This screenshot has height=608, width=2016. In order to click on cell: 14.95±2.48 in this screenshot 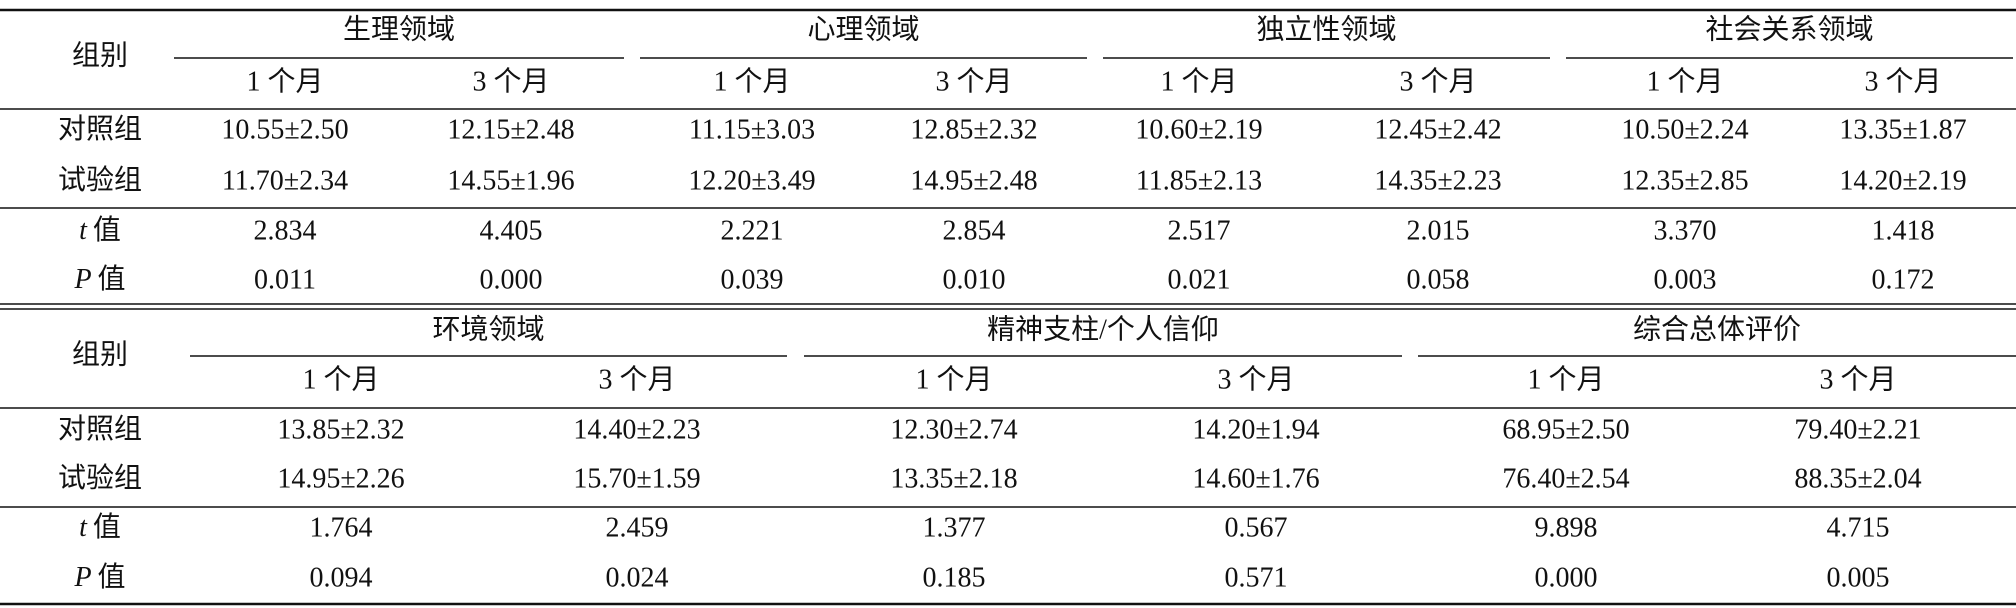, I will do `click(973, 180)`.